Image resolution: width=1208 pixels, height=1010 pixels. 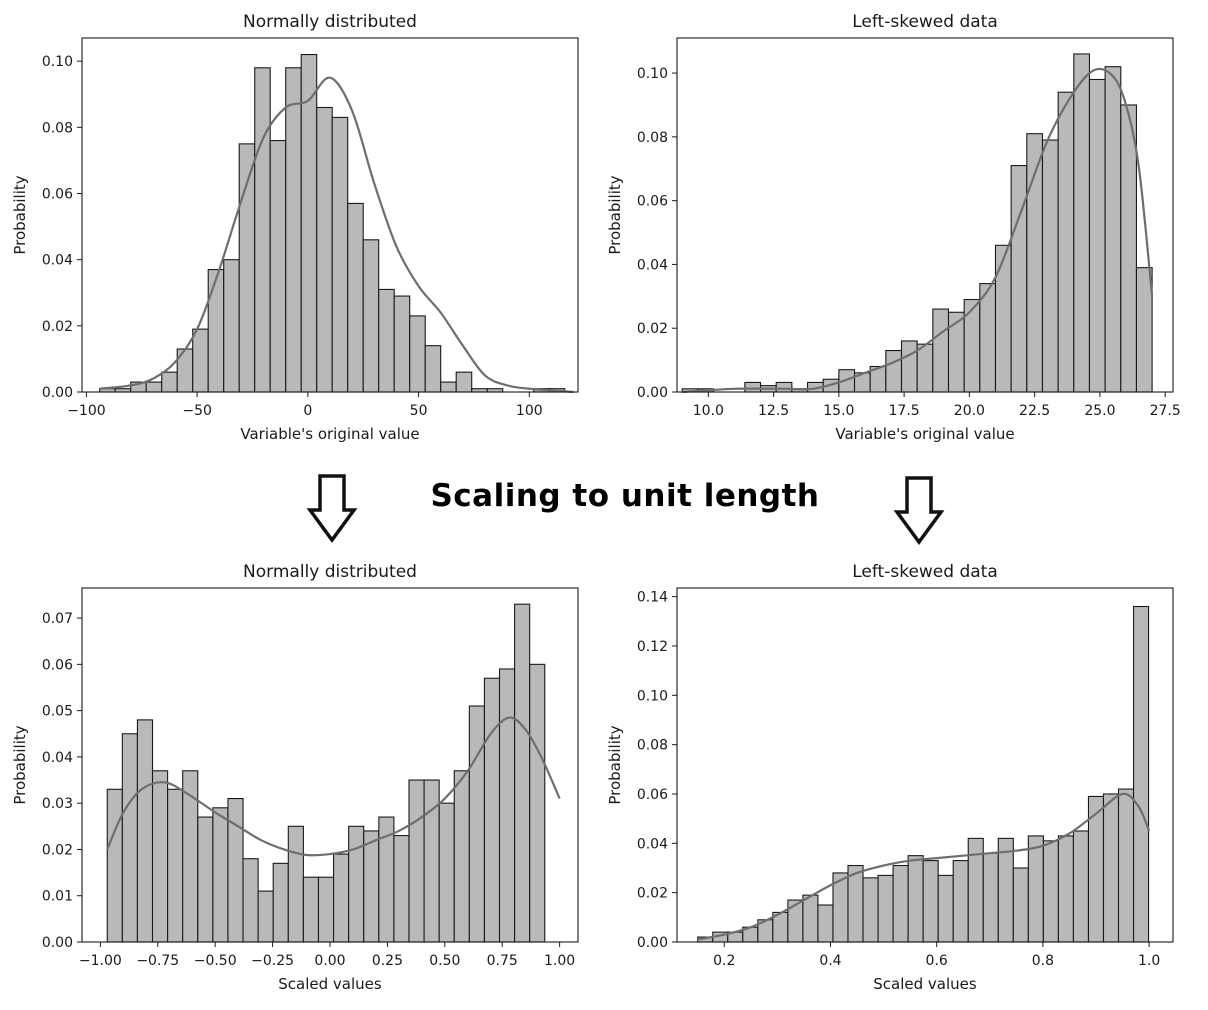 I want to click on x-tick-label: 15.0, so click(x=838, y=411).